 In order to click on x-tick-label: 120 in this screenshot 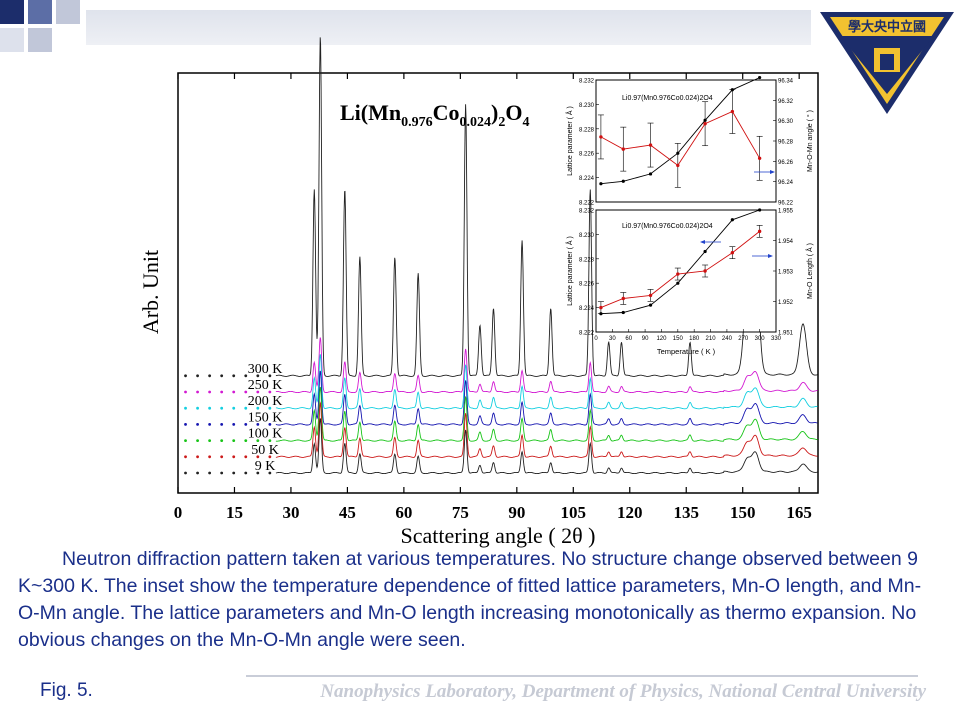, I will do `click(630, 512)`.